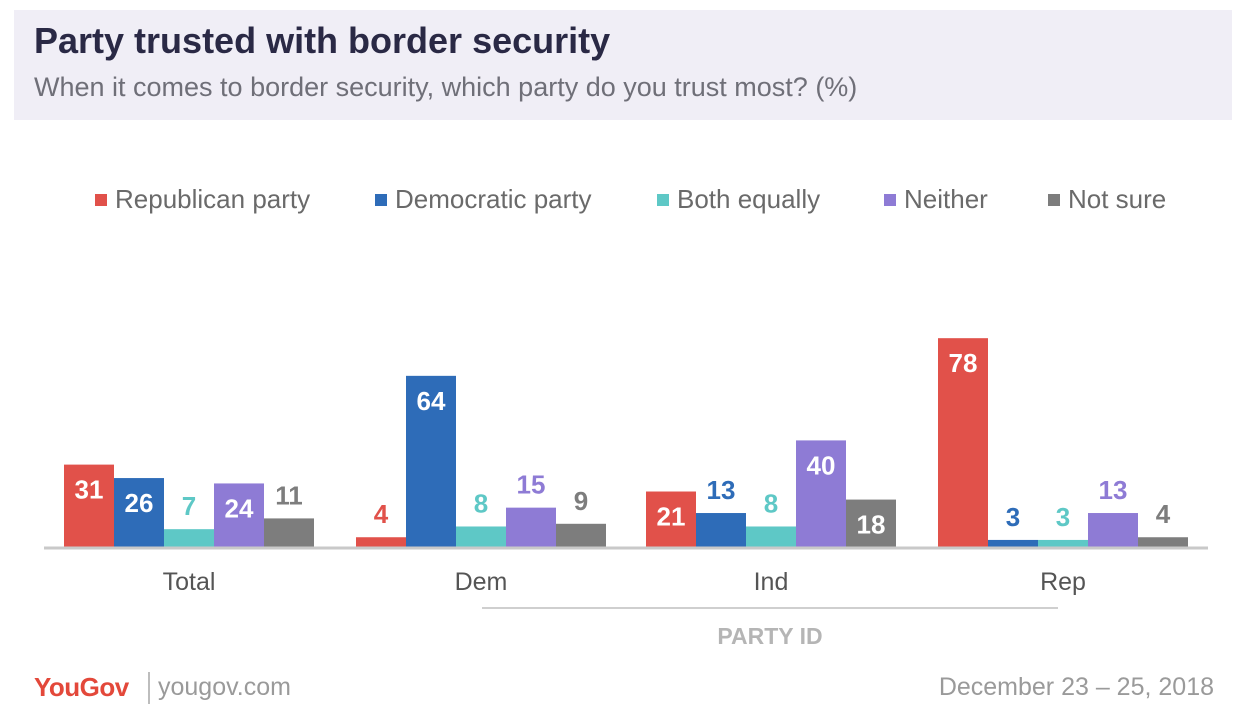 Image resolution: width=1242 pixels, height=718 pixels. I want to click on legend-item-democratic: Democratic party, so click(483, 199).